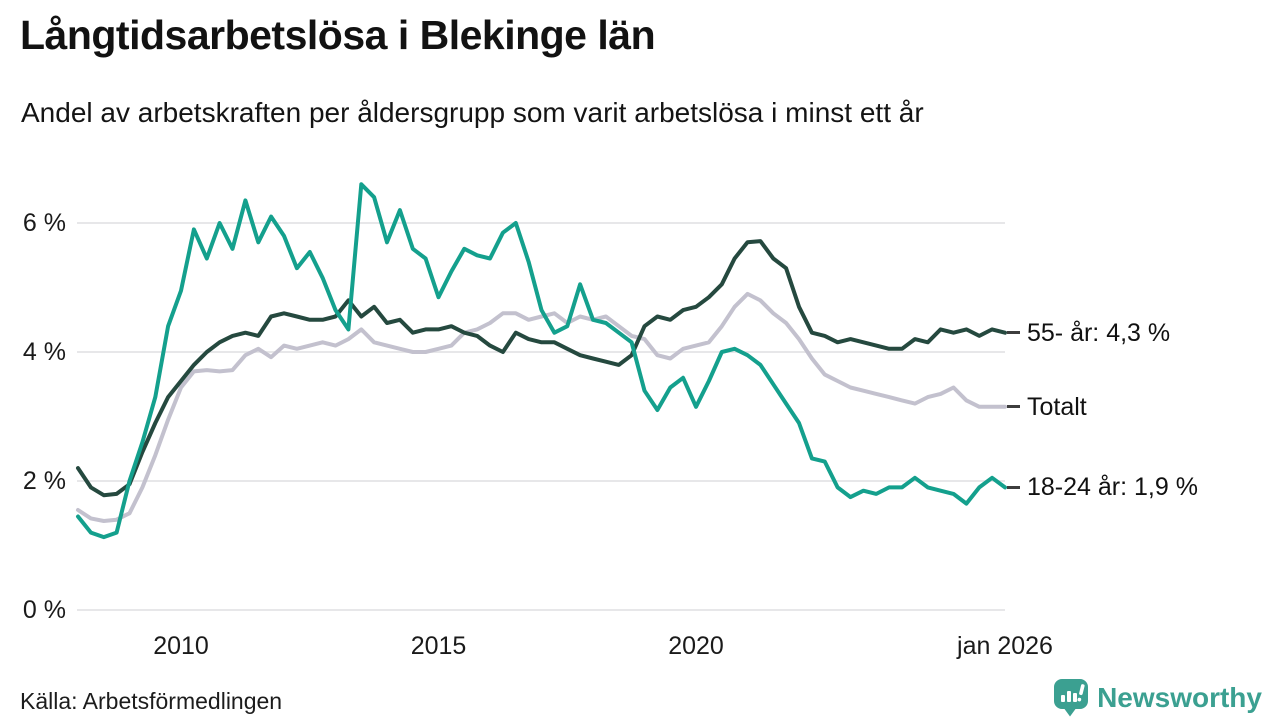  Describe the element at coordinates (696, 646) in the screenshot. I see `x-axis-tick-2020: 2020` at that location.